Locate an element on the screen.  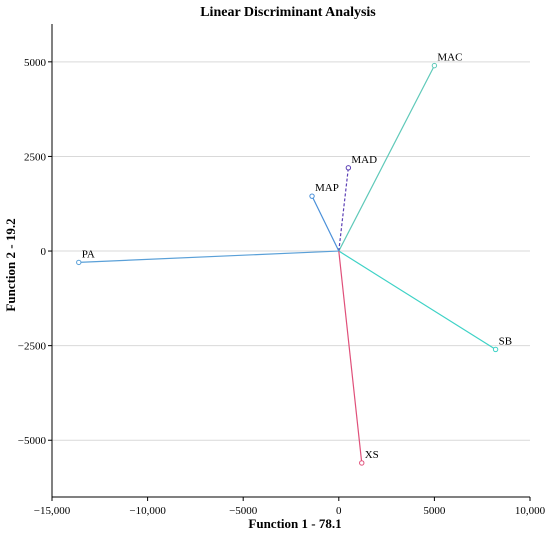
x-tick-label: 5000 is located at coordinates (434, 511).